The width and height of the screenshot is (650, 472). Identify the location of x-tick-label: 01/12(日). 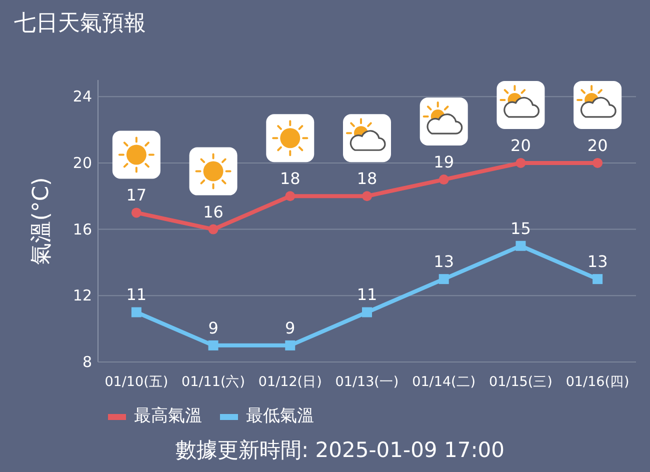
(290, 382).